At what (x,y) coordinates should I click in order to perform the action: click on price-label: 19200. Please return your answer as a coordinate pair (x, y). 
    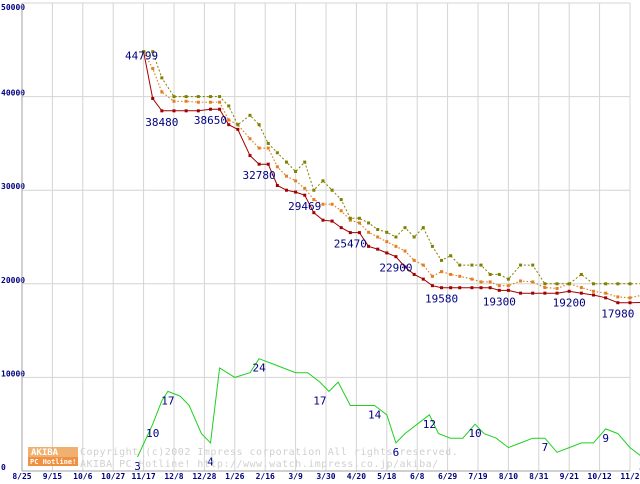
    Looking at the image, I should click on (569, 302).